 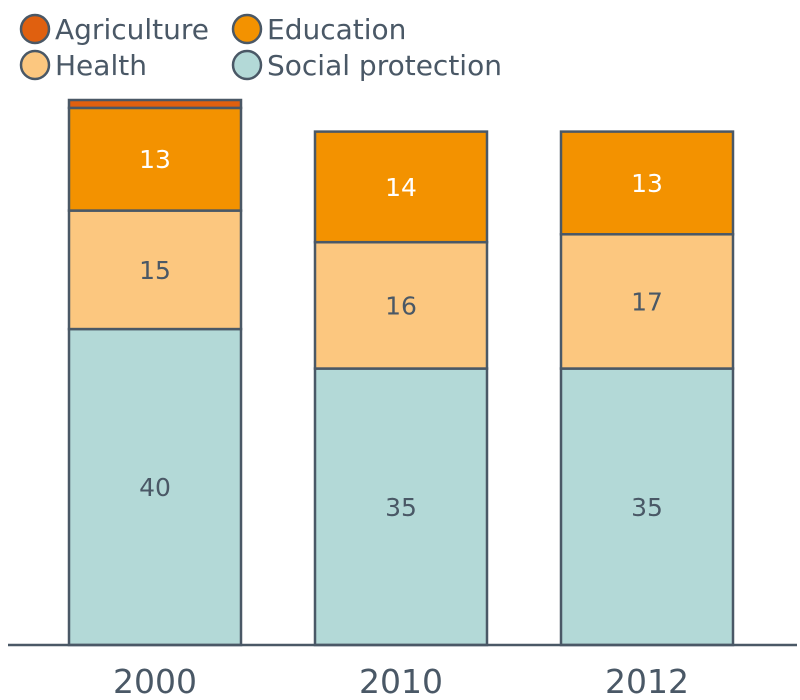 What do you see at coordinates (384, 65) in the screenshot?
I see `legend-label: Social protection` at bounding box center [384, 65].